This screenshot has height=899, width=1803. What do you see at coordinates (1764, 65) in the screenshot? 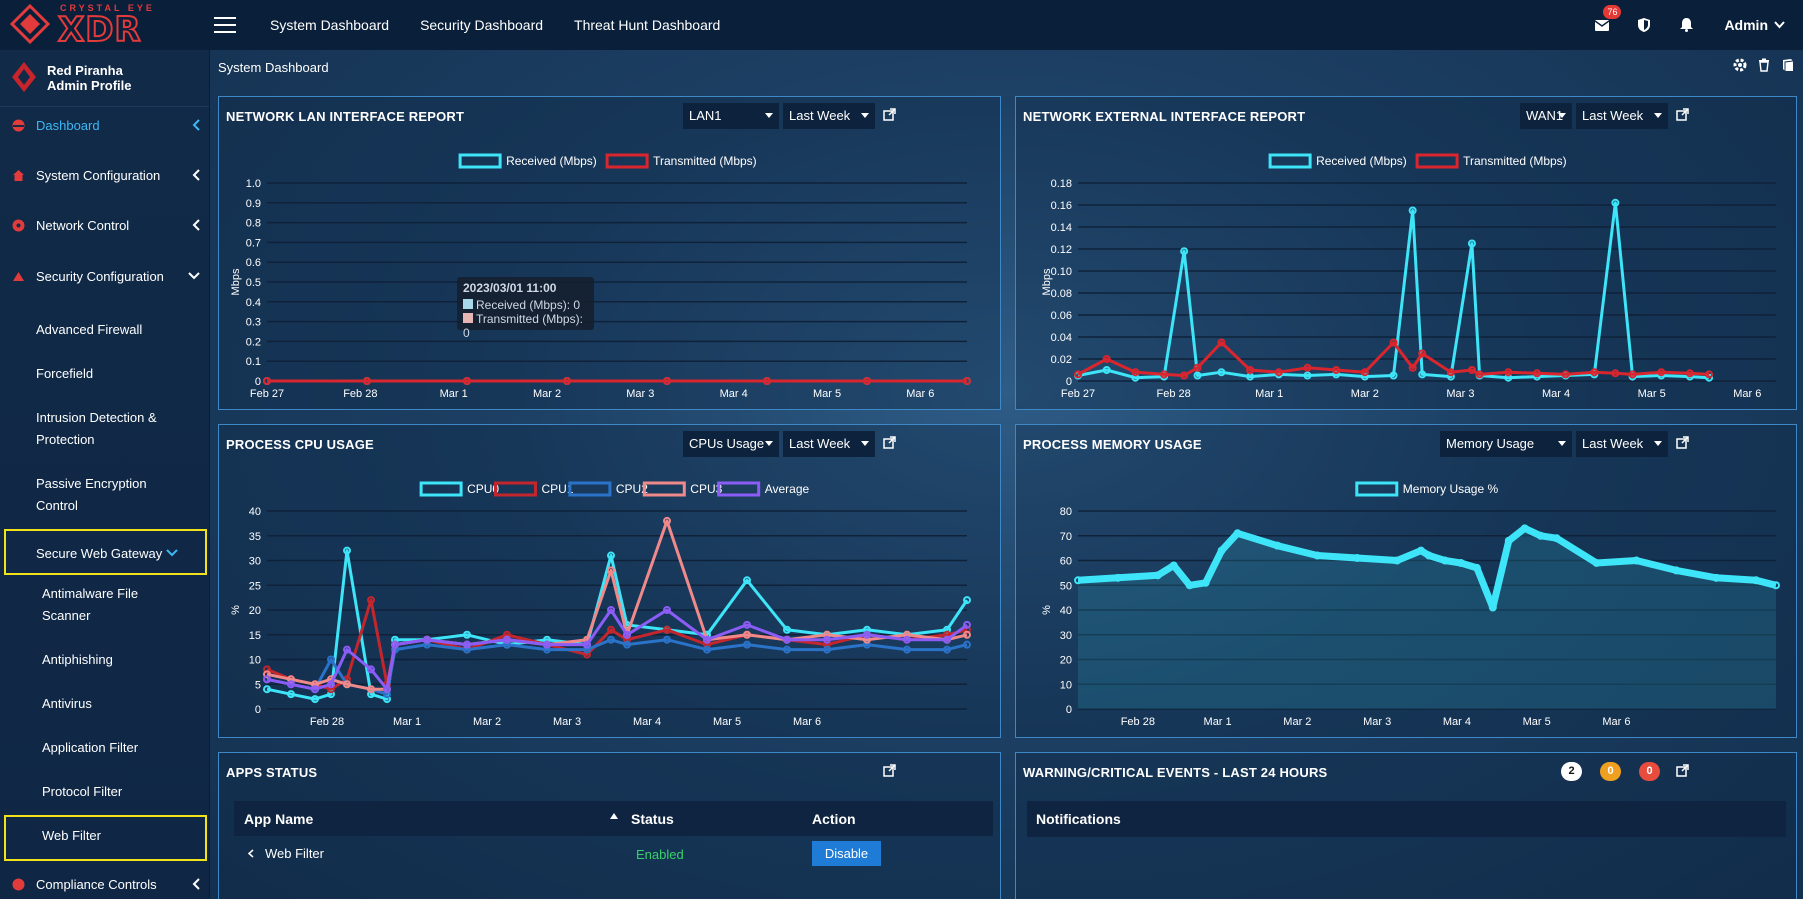
I see `trash-icon` at bounding box center [1764, 65].